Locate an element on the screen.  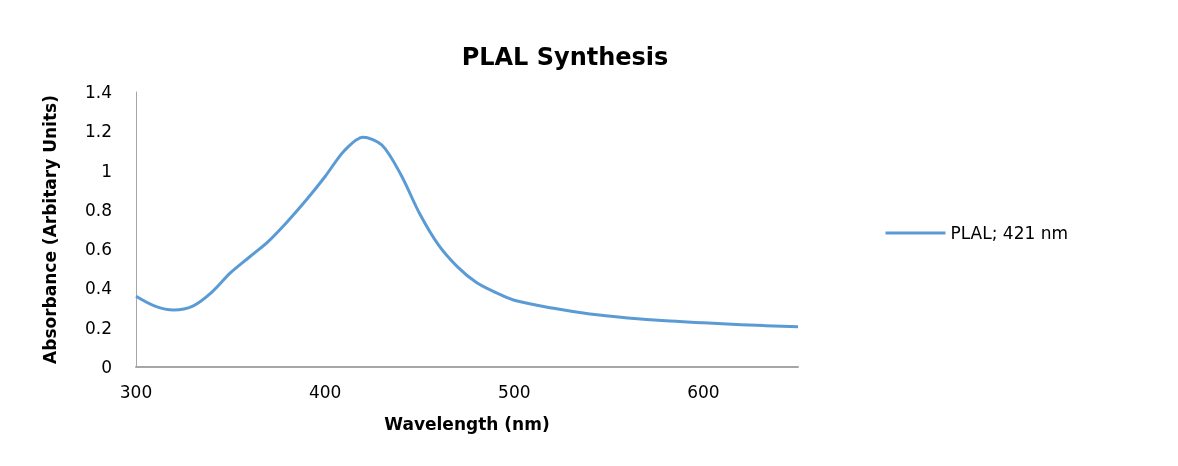
y-tick-label: 0.6 is located at coordinates (98, 249).